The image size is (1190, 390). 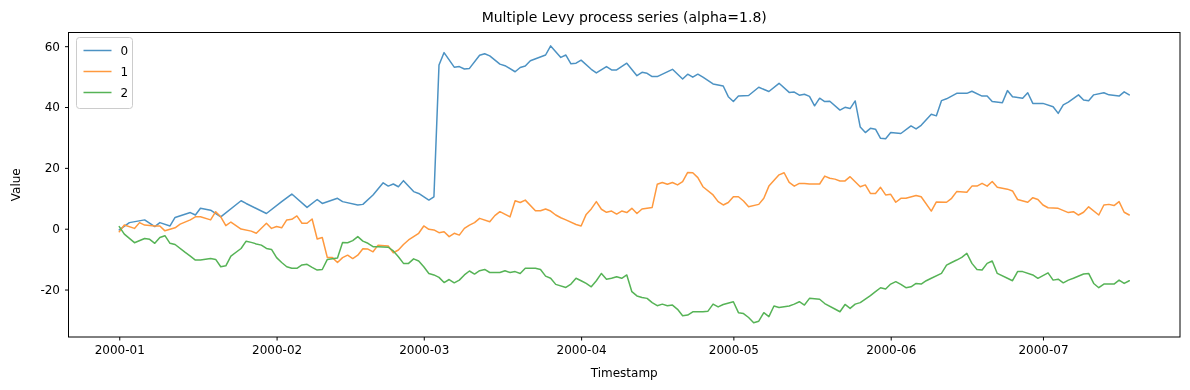 I want to click on x-tick-label: 2000-06, so click(x=891, y=350).